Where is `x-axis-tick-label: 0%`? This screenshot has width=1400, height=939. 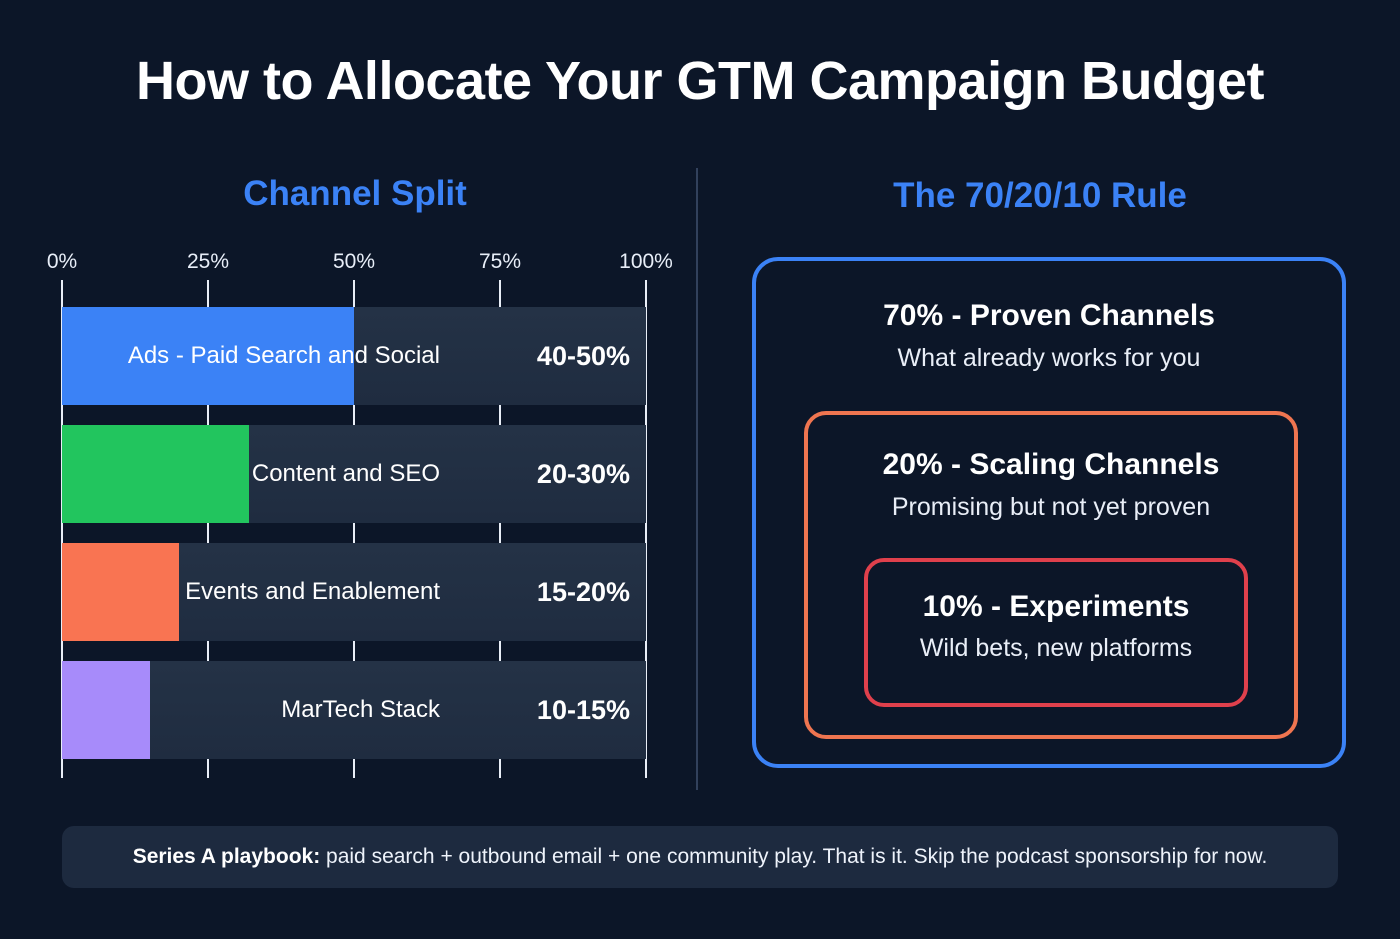 x-axis-tick-label: 0% is located at coordinates (62, 261).